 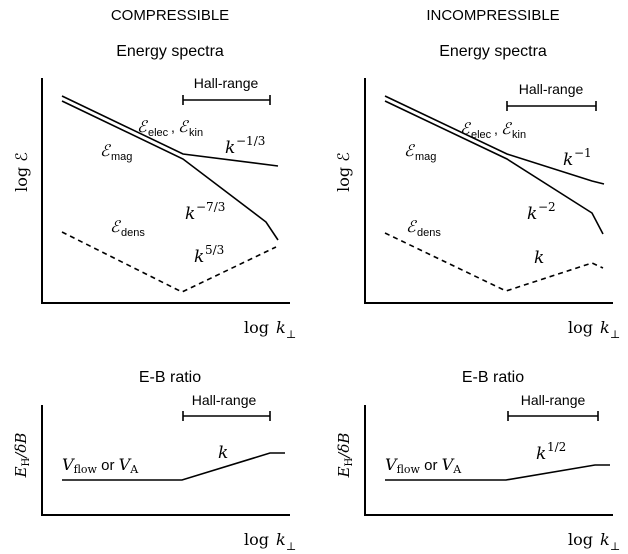 What do you see at coordinates (553, 416) in the screenshot?
I see `ratio-hall-range-bracket-right` at bounding box center [553, 416].